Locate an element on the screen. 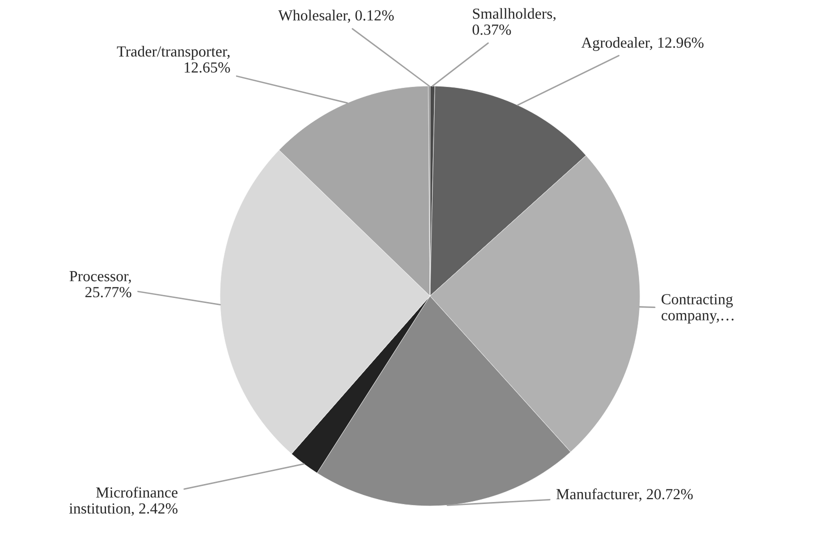  slice-label: Wholesaler, 0.12% is located at coordinates (336, 16).